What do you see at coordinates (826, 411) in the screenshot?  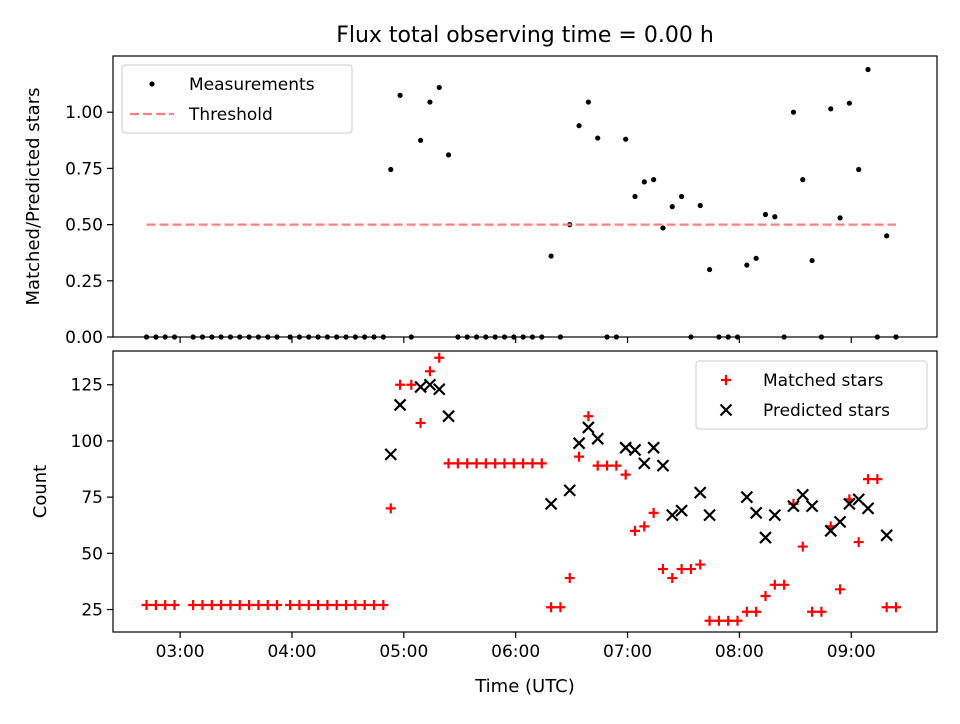 I see `legend-label: Predicted stars` at bounding box center [826, 411].